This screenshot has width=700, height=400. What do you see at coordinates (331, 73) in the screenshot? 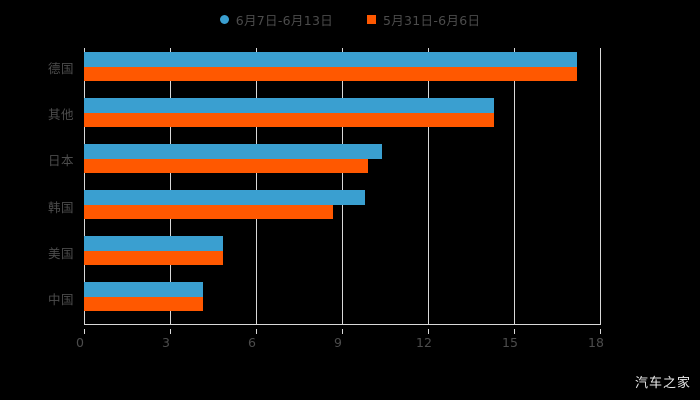
I see `bar-德国-series-1` at bounding box center [331, 73].